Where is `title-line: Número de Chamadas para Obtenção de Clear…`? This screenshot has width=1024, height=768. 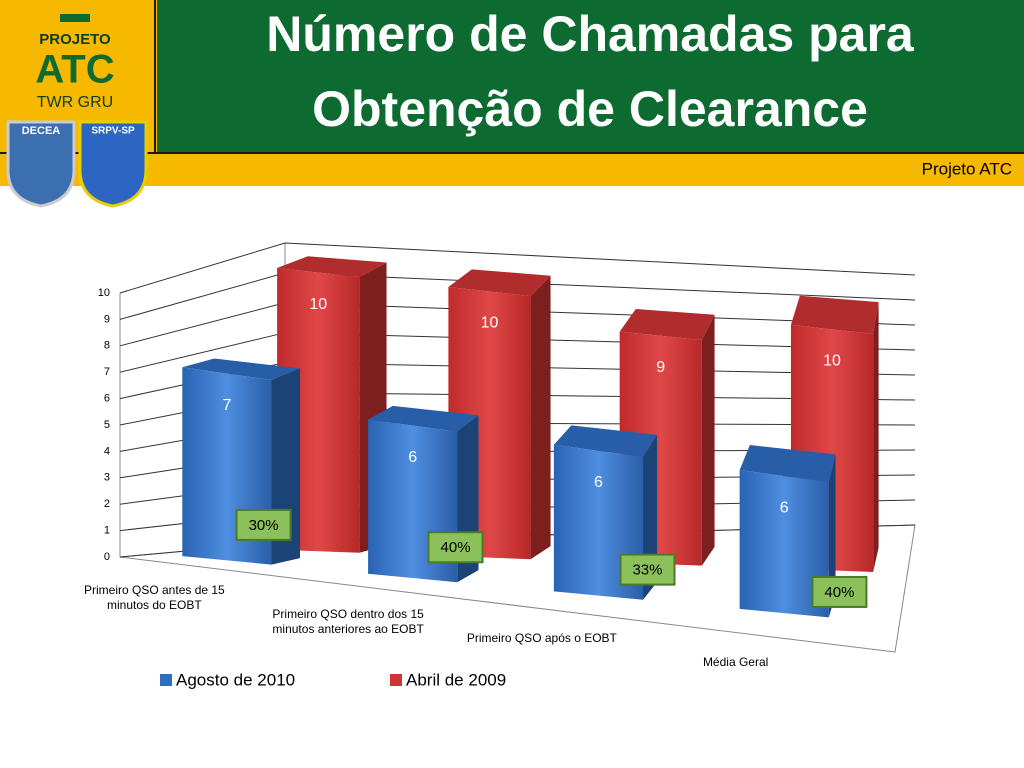
title-line: Número de Chamadas para Obtenção de Clear… is located at coordinates (590, 71).